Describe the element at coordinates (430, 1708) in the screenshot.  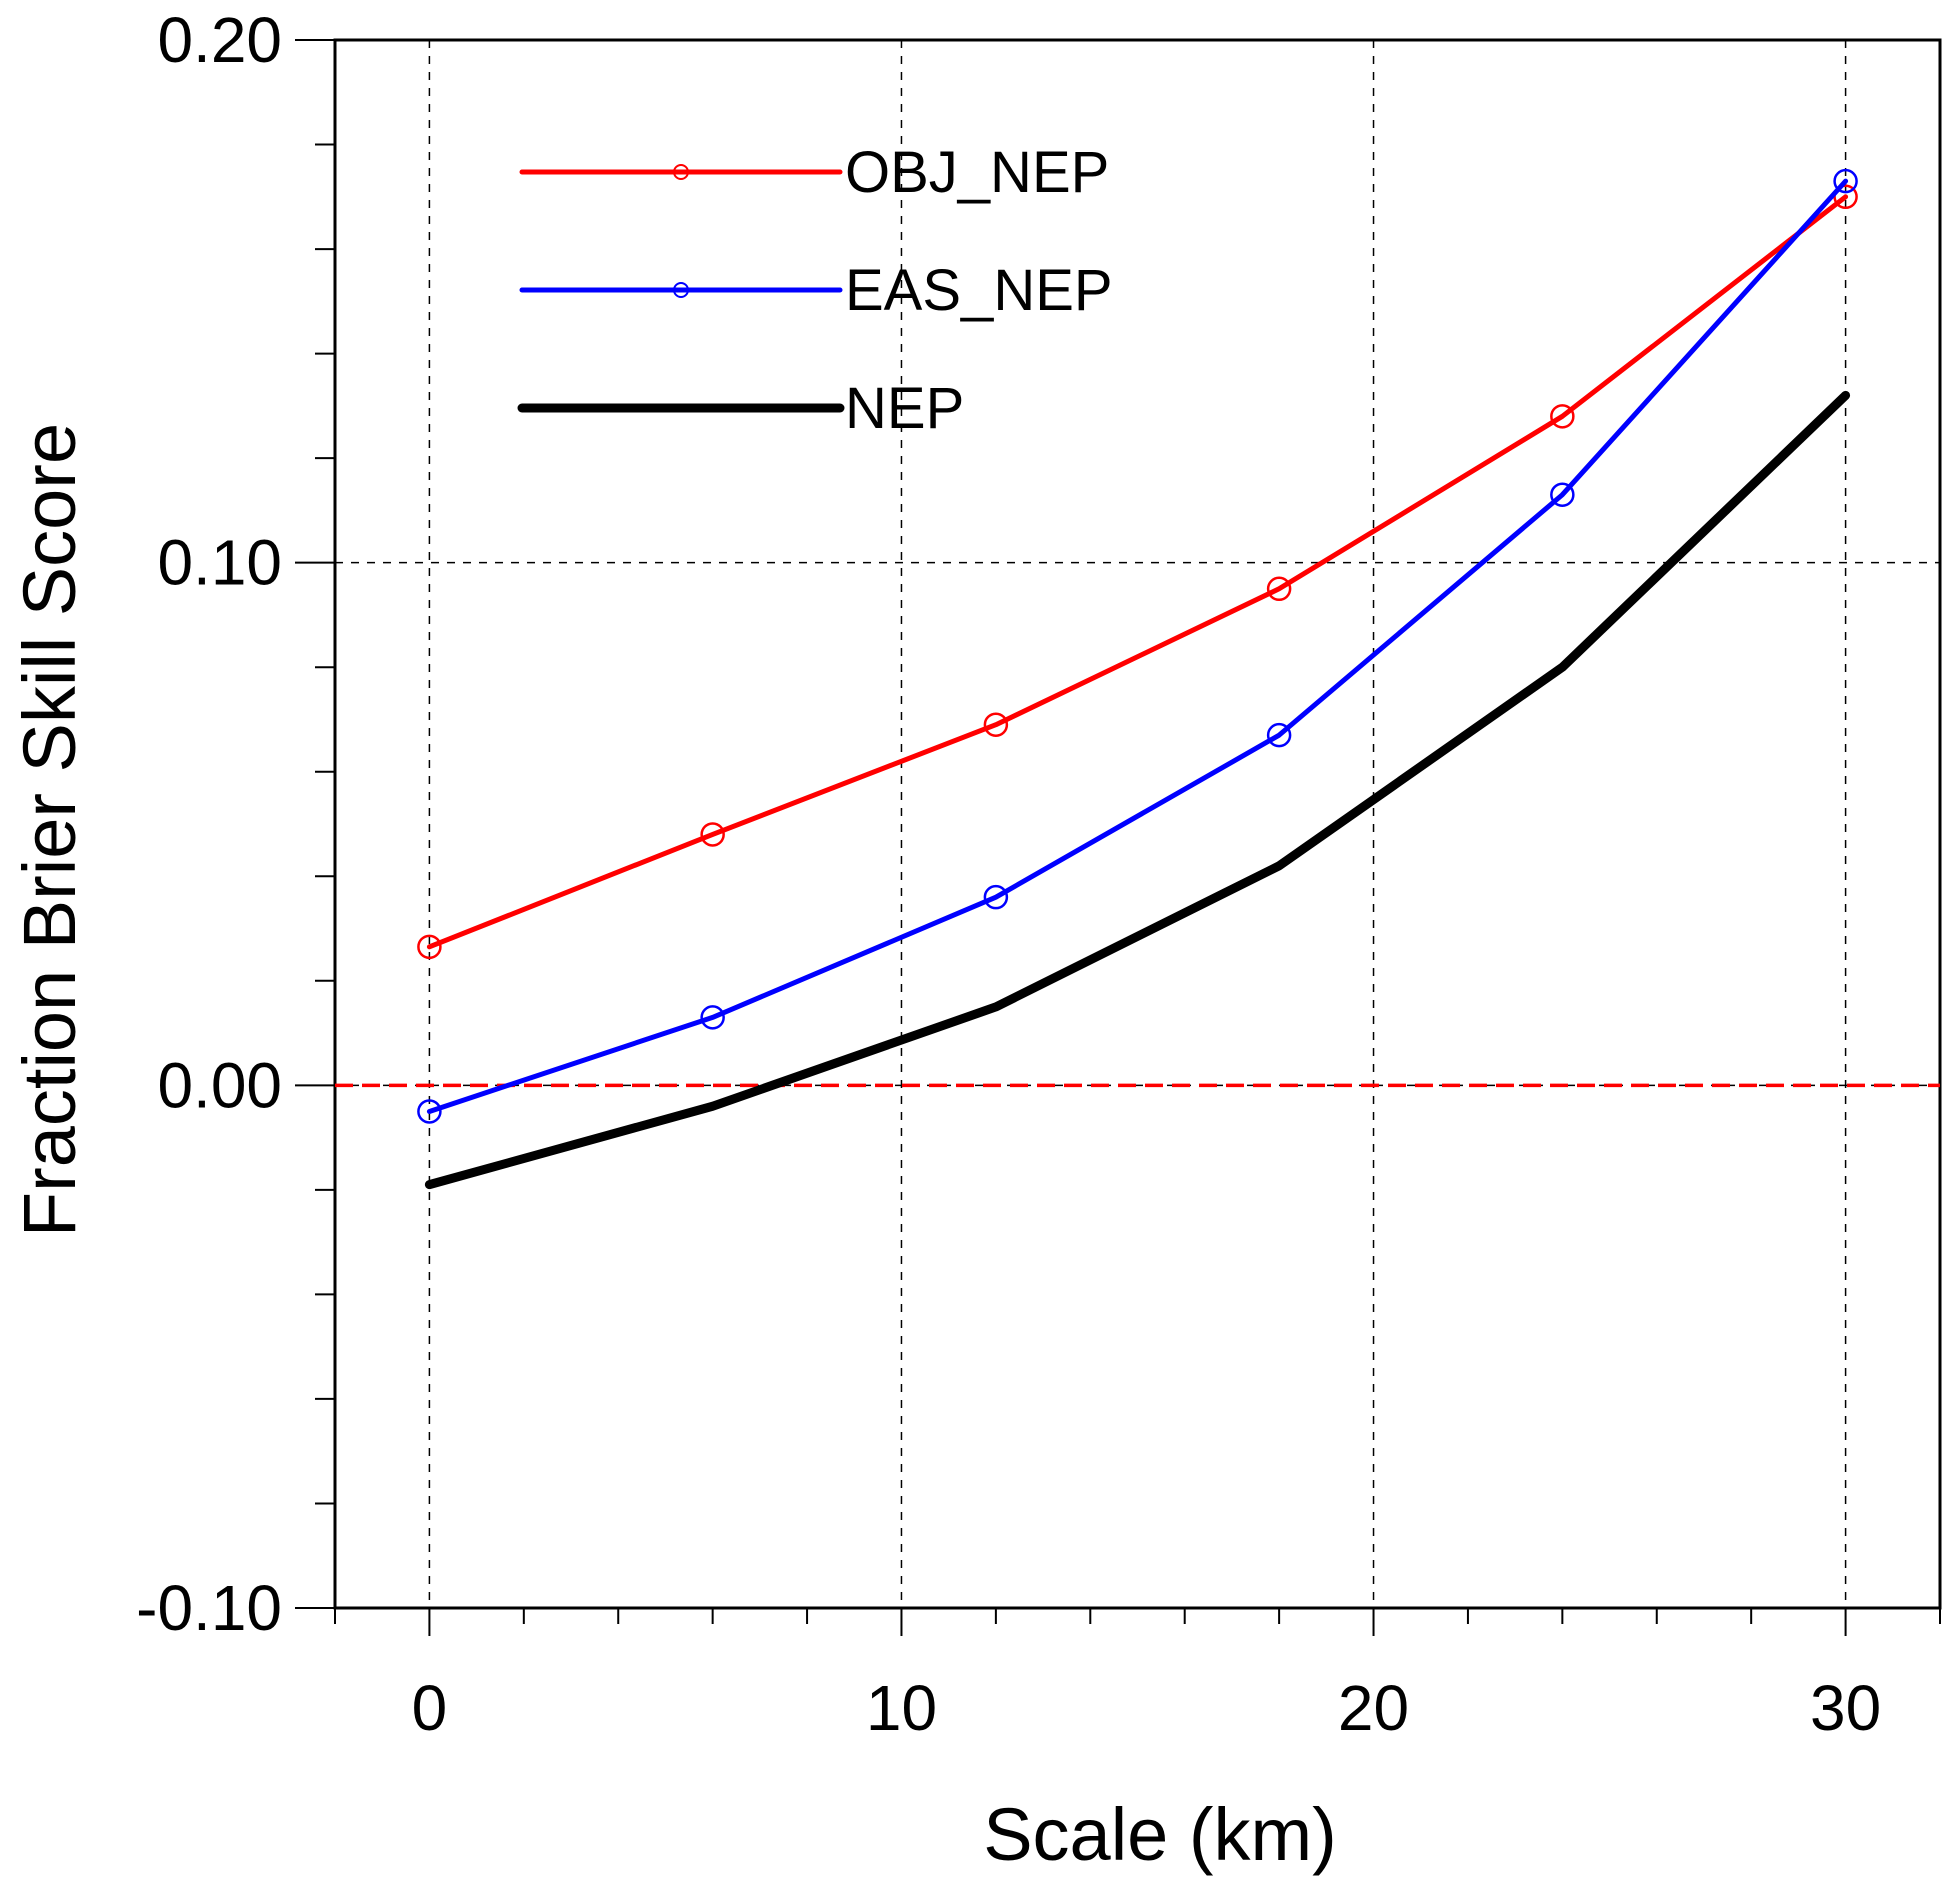
I see `x-tick-label: 0` at that location.